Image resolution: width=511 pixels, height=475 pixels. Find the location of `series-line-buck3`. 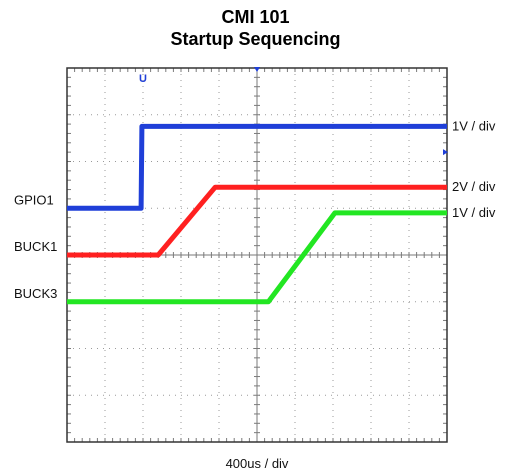

series-line-buck3 is located at coordinates (257, 257).